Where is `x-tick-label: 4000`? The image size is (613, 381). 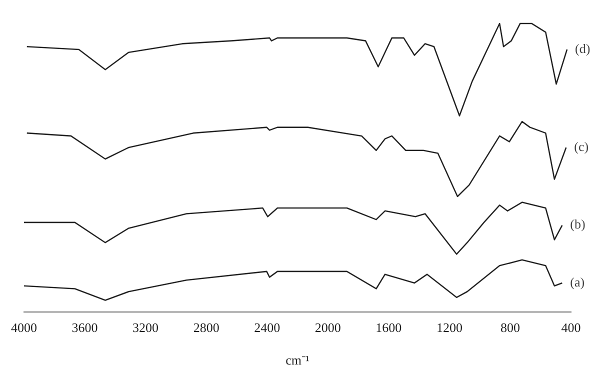 x-tick-label: 4000 is located at coordinates (24, 328).